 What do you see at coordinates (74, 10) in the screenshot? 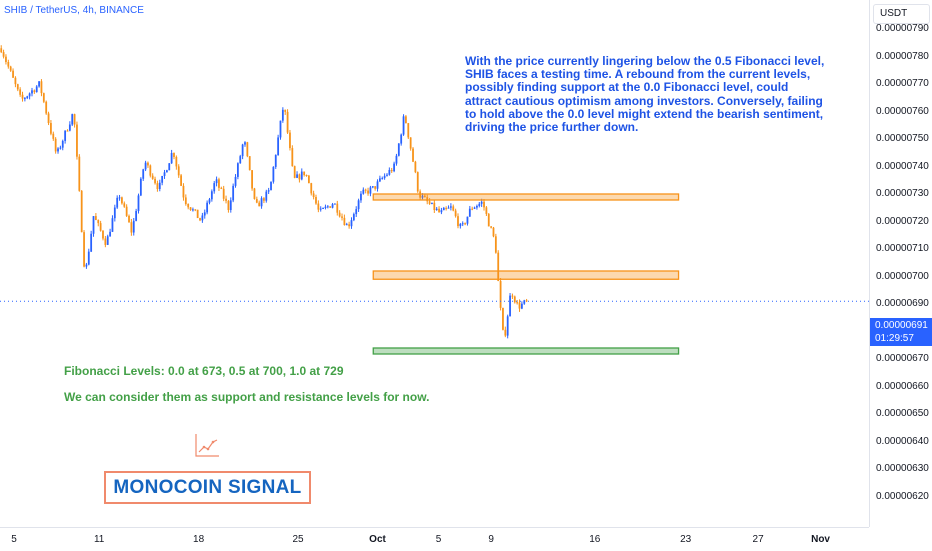
I see `symbol-title: SHIB / TetherUS, 4h, BINANCE` at bounding box center [74, 10].